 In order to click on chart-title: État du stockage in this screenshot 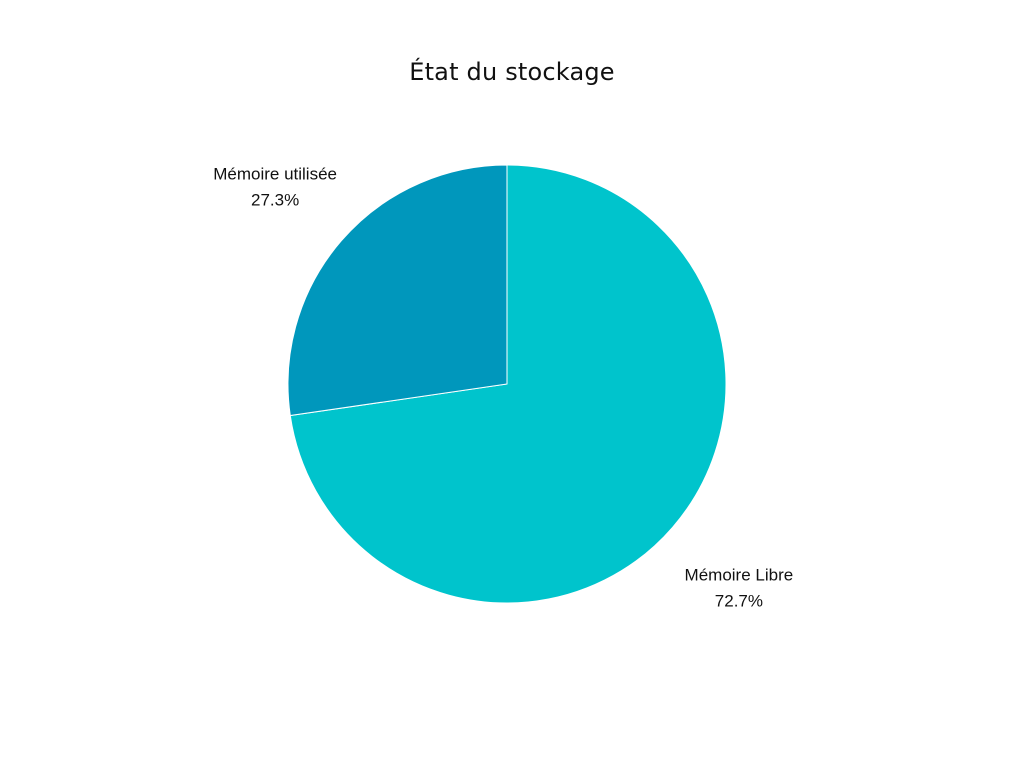, I will do `click(512, 72)`.